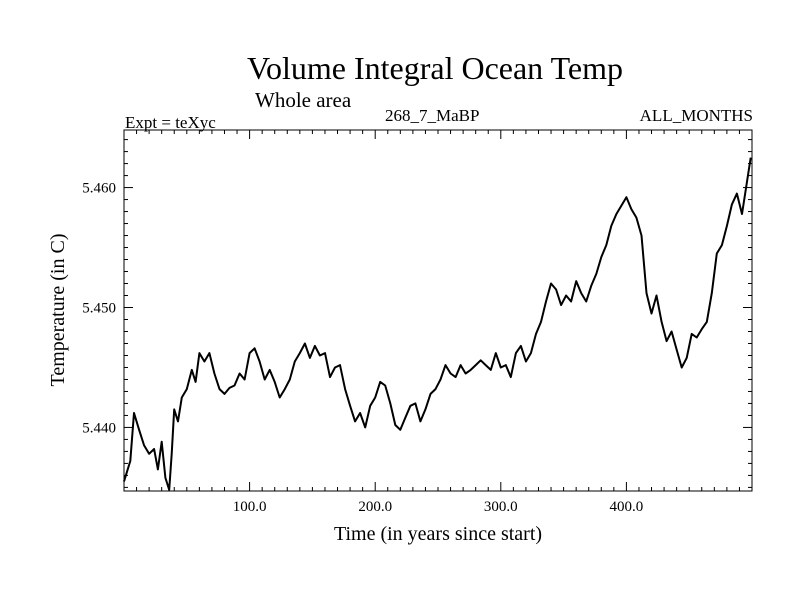  What do you see at coordinates (99, 428) in the screenshot?
I see `y-tick-label: 5.440` at bounding box center [99, 428].